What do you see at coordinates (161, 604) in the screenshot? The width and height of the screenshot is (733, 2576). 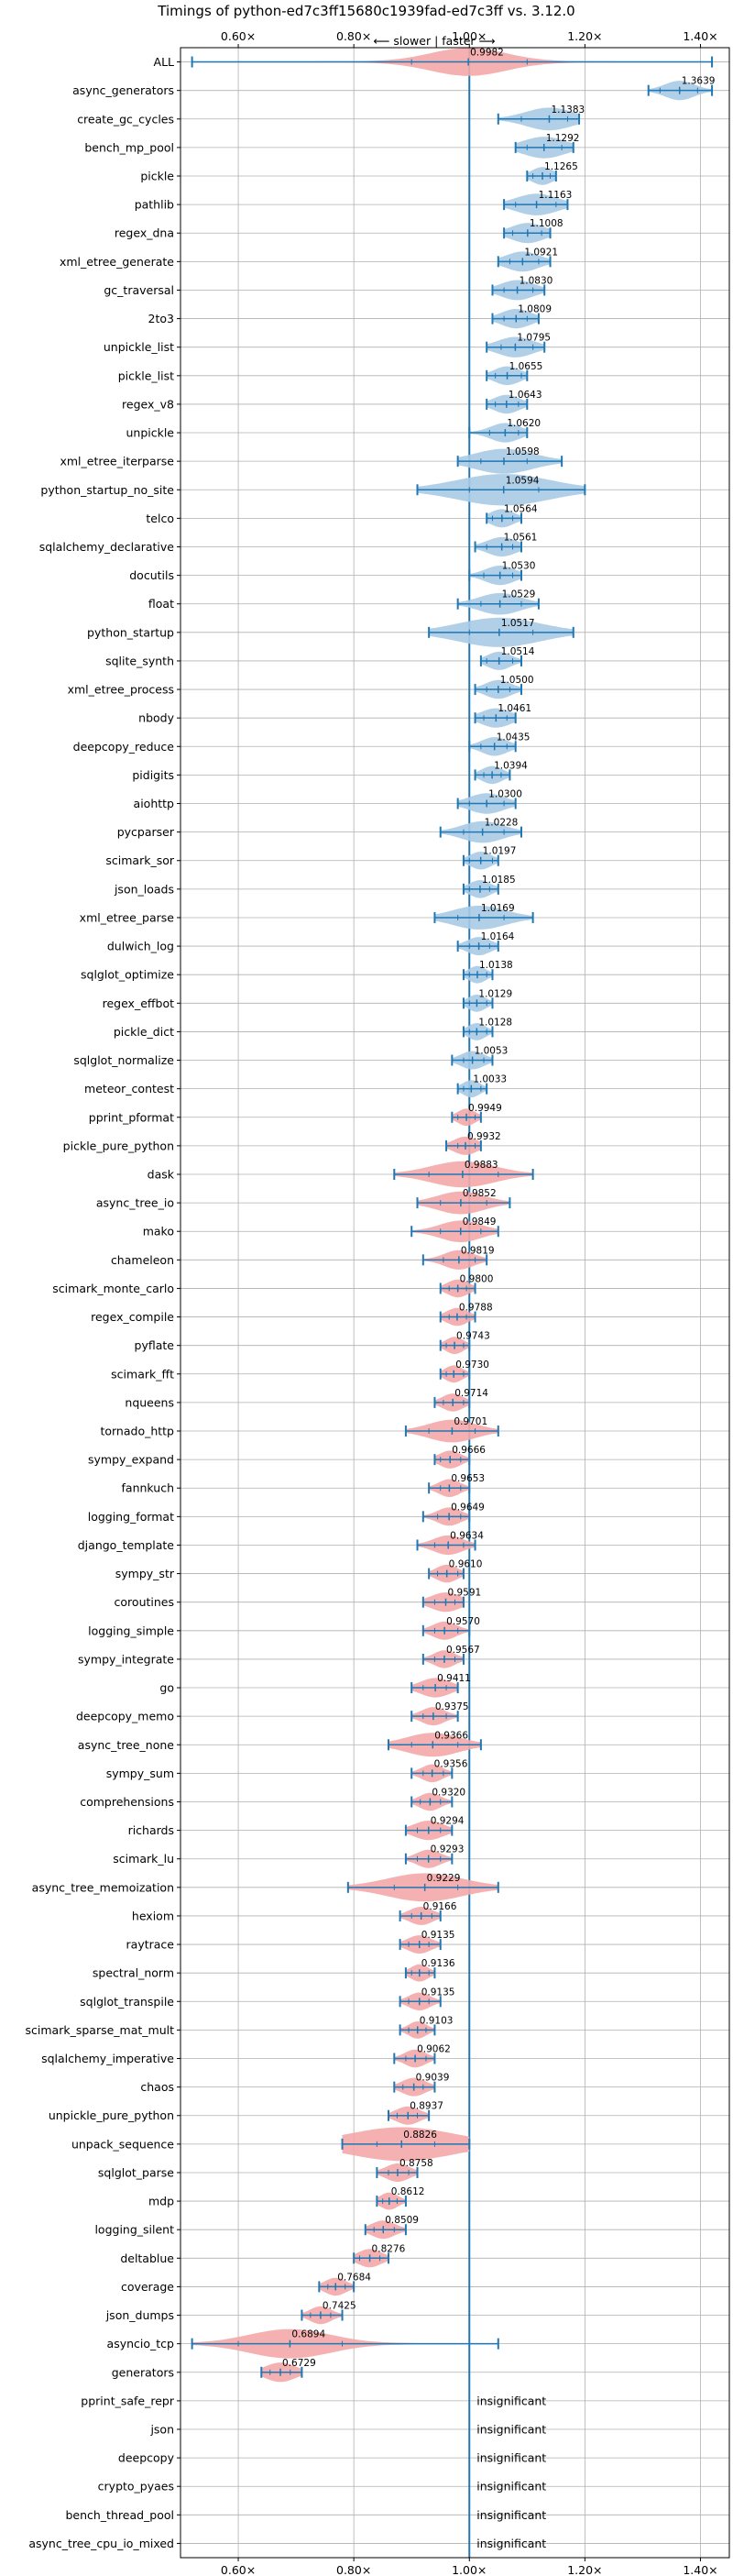 I see `benchmark-label: float` at bounding box center [161, 604].